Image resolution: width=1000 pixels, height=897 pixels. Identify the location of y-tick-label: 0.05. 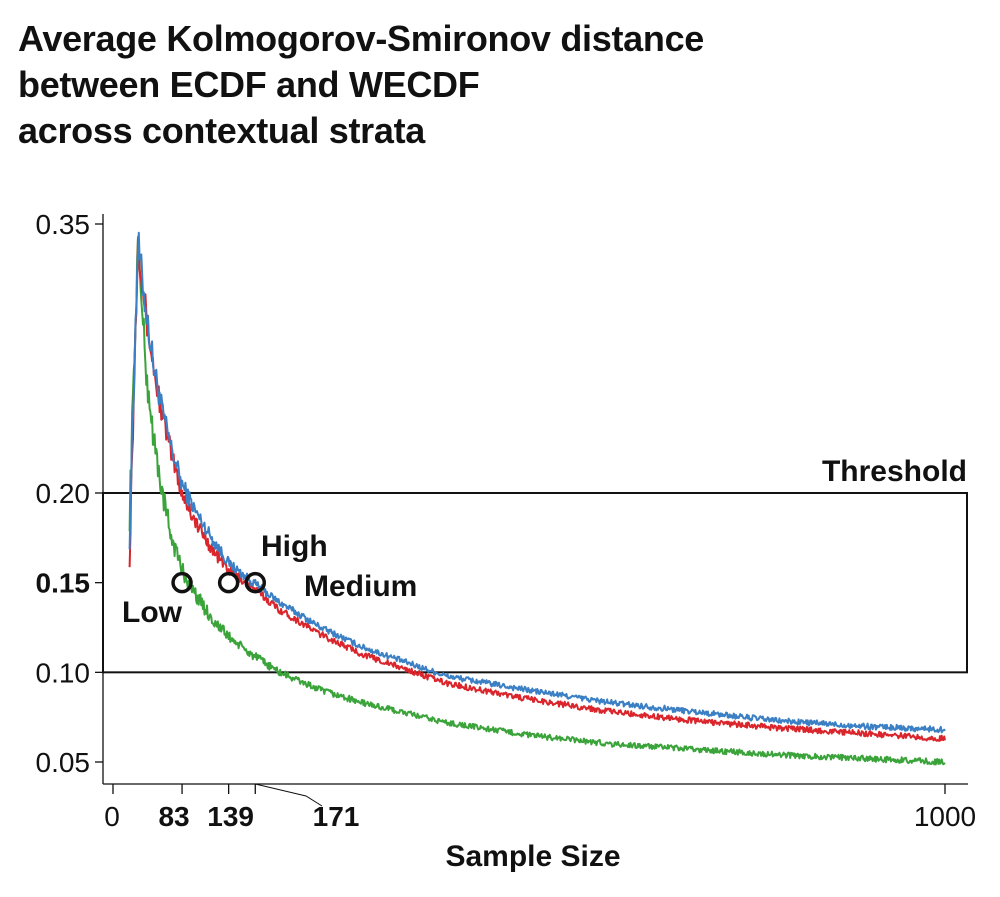
(63, 762).